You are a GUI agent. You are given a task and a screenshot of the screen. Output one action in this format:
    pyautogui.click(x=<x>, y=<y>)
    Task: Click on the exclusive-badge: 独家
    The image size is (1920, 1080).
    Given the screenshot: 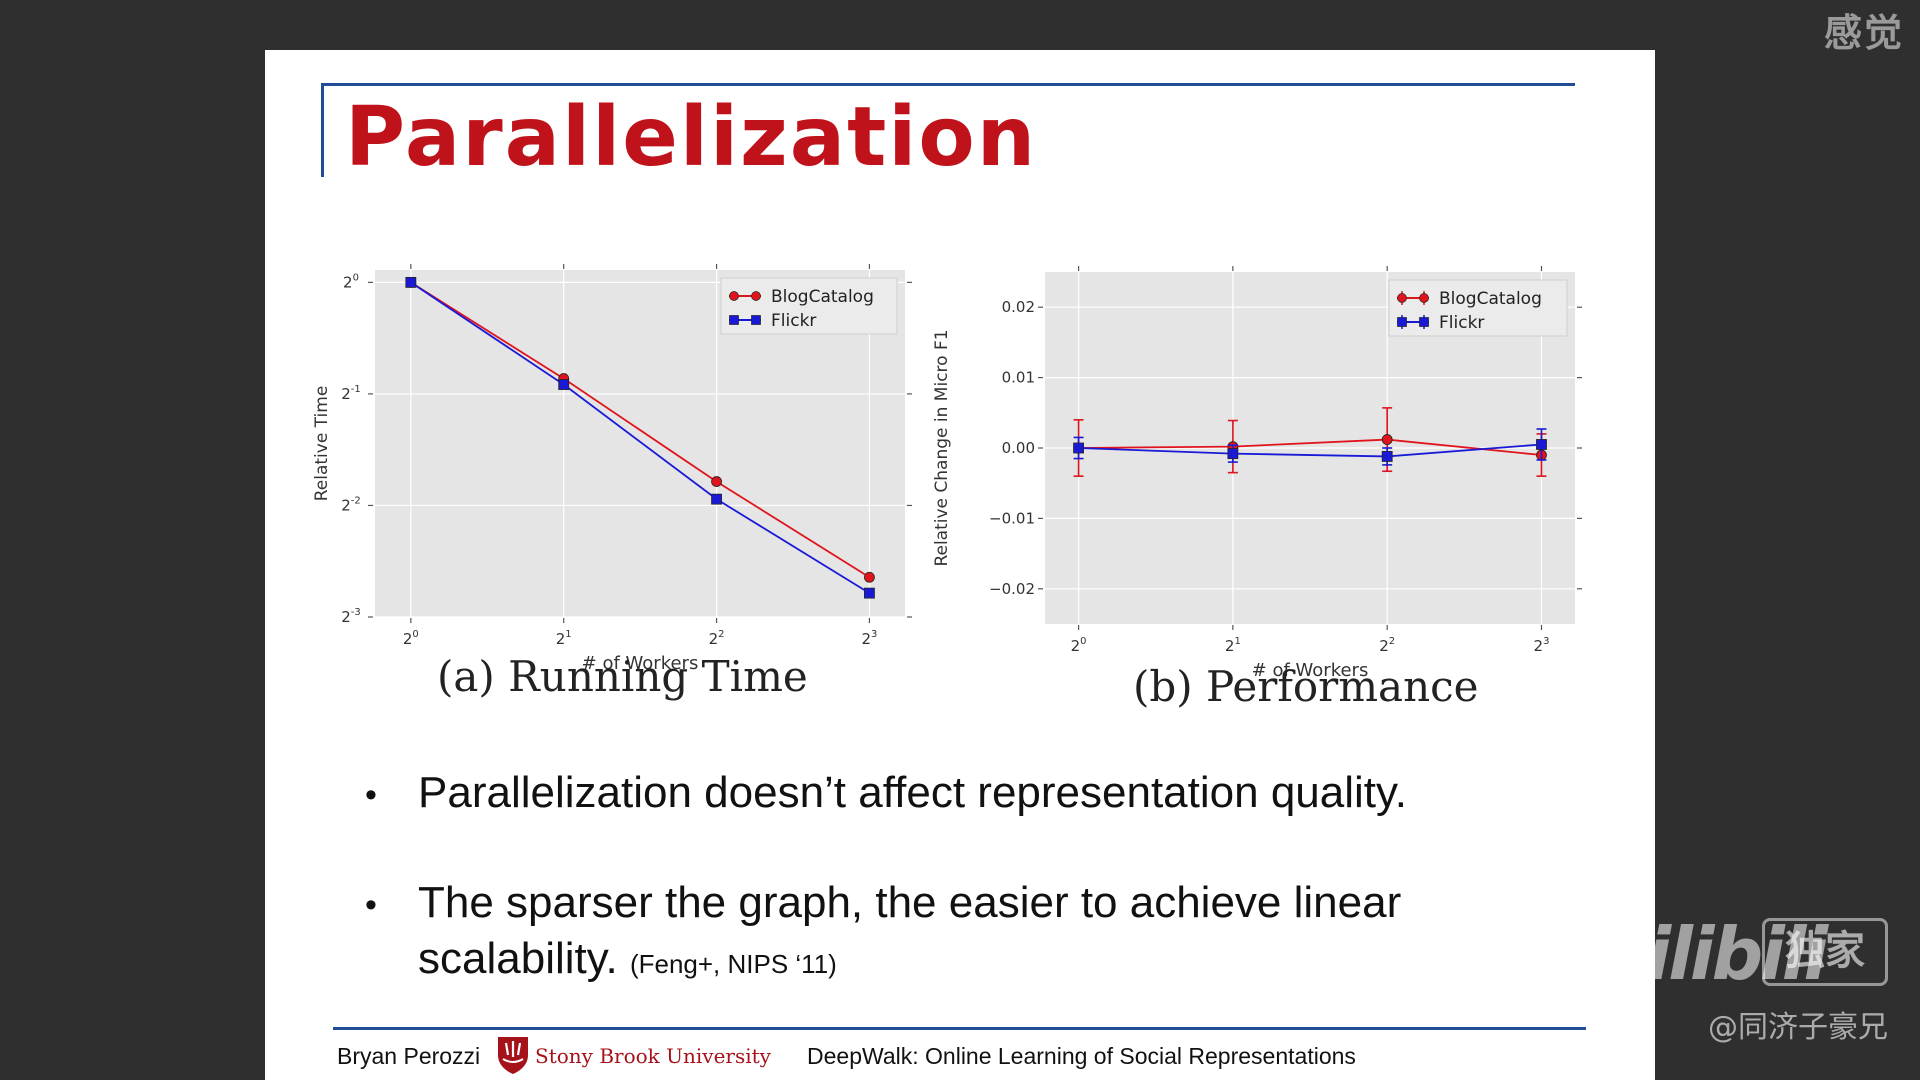 What is the action you would take?
    pyautogui.click(x=1825, y=952)
    